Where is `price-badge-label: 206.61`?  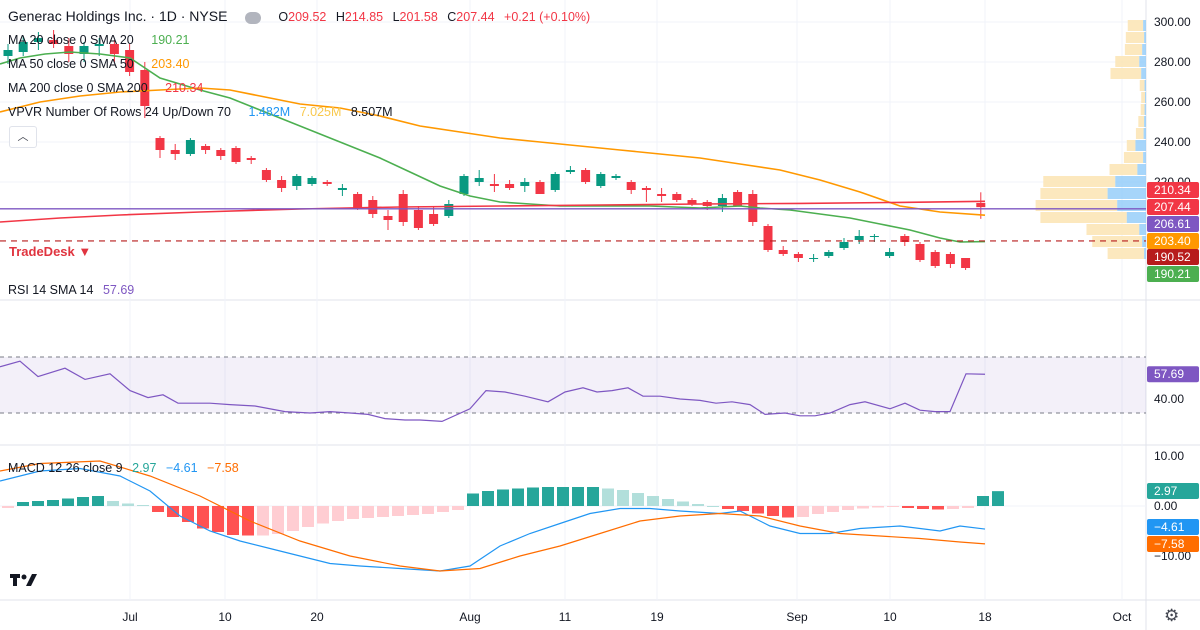
price-badge-label: 206.61 is located at coordinates (1172, 224).